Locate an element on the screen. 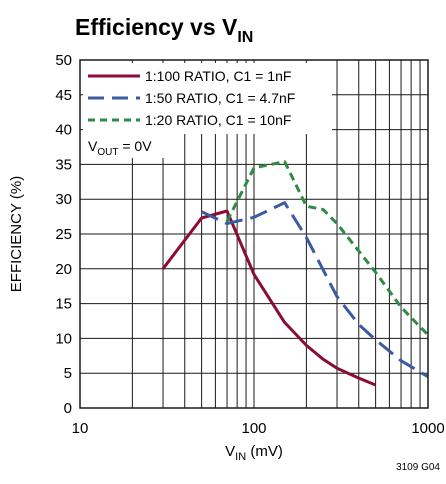 This screenshot has height=484, width=446. y-tick-labels: 0 5 10 15 20 25 30 35 40 45 50 is located at coordinates (63, 234).